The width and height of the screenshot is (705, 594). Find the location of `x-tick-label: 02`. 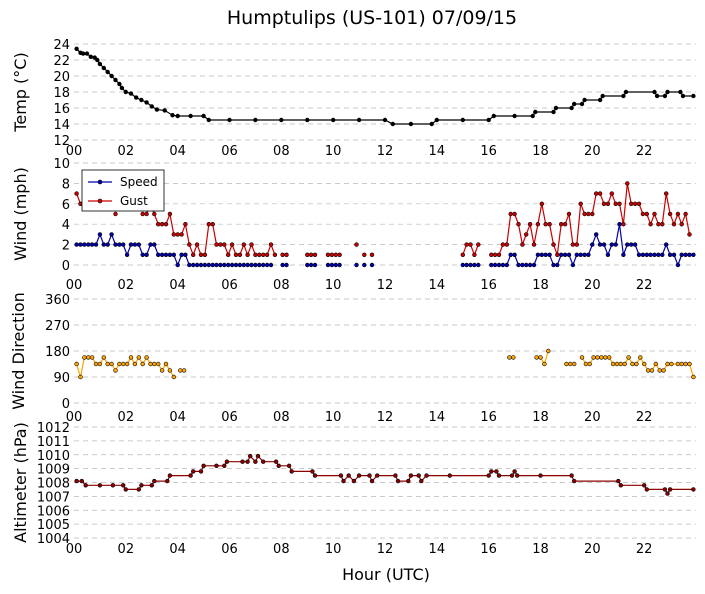

x-tick-label: 02 is located at coordinates (126, 549).